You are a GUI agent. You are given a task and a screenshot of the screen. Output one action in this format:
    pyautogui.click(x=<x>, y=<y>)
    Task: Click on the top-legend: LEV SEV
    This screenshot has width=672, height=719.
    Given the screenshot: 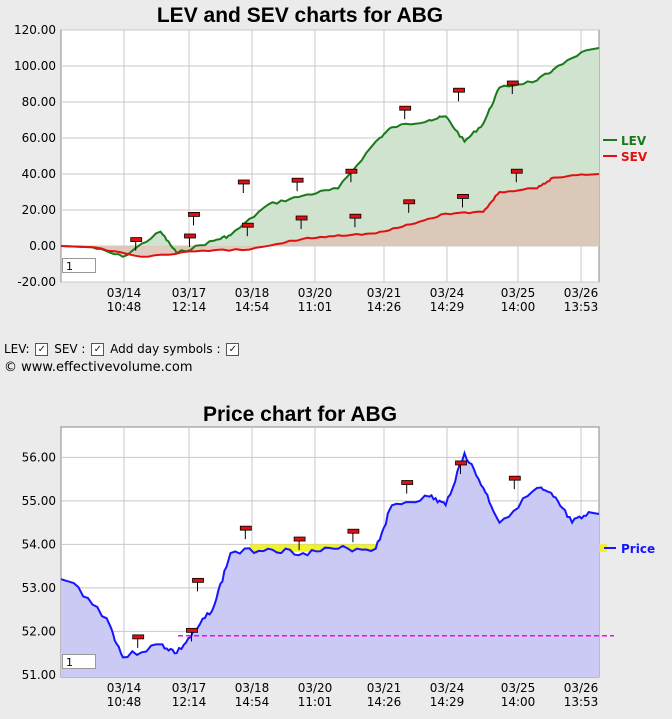 What is the action you would take?
    pyautogui.click(x=625, y=149)
    